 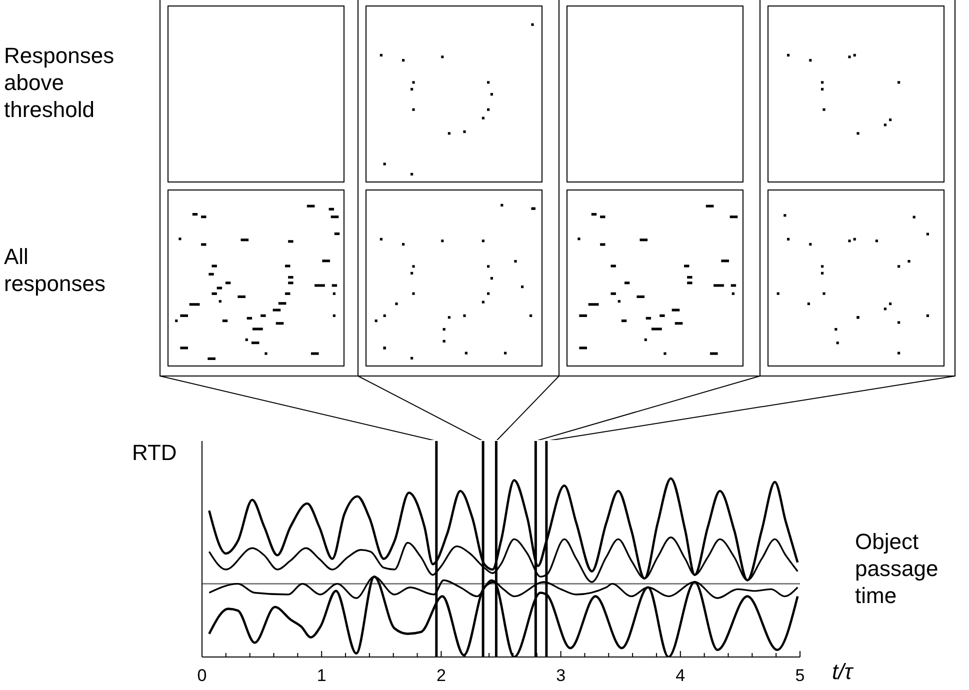 What do you see at coordinates (321, 675) in the screenshot?
I see `x-tick-label: 1` at bounding box center [321, 675].